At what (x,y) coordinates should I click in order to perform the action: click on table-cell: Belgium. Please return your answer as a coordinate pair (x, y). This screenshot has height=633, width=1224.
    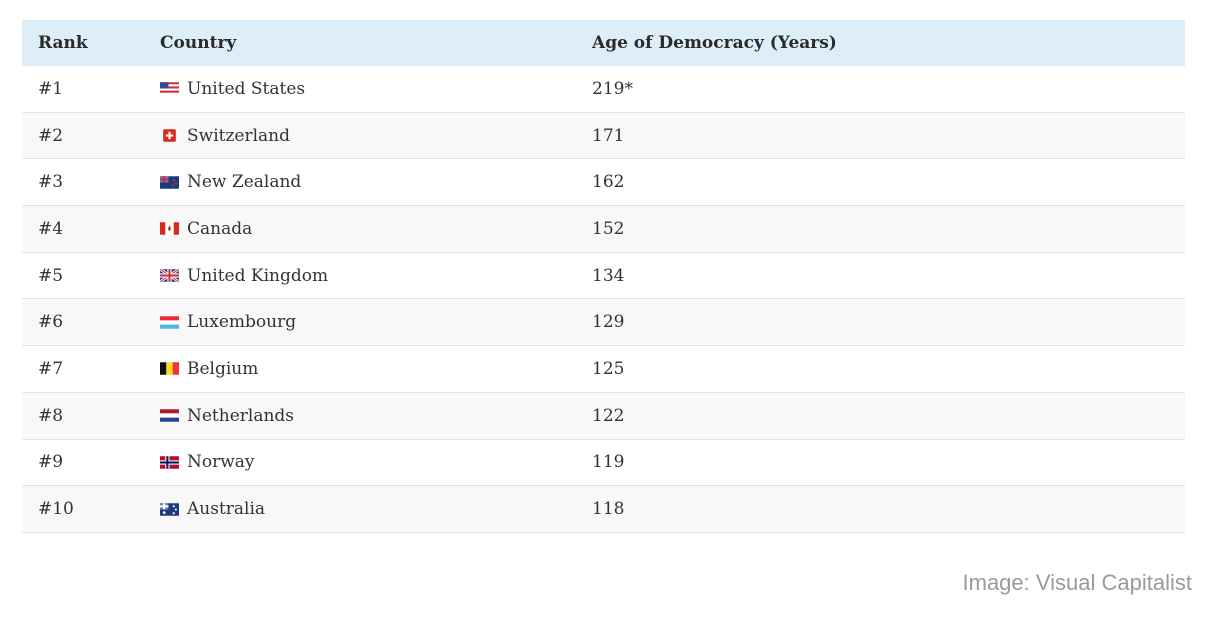
    Looking at the image, I should click on (209, 369).